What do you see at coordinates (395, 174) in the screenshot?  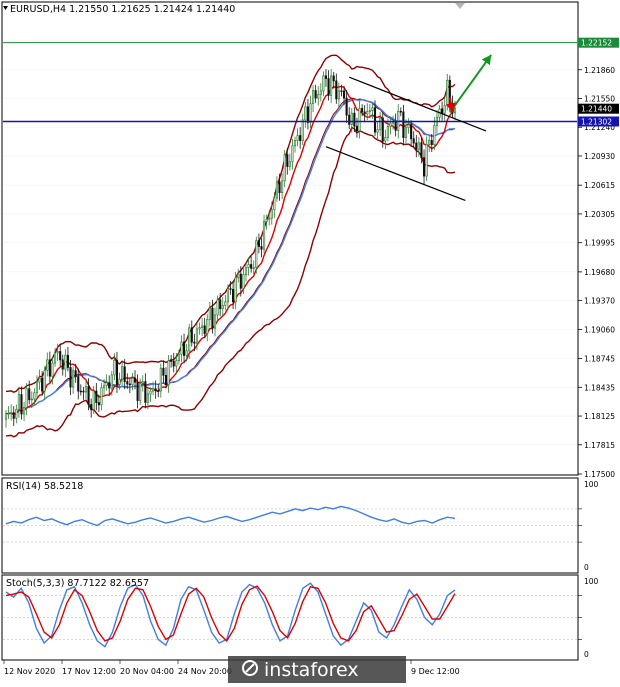 I see `channel-lower-line` at bounding box center [395, 174].